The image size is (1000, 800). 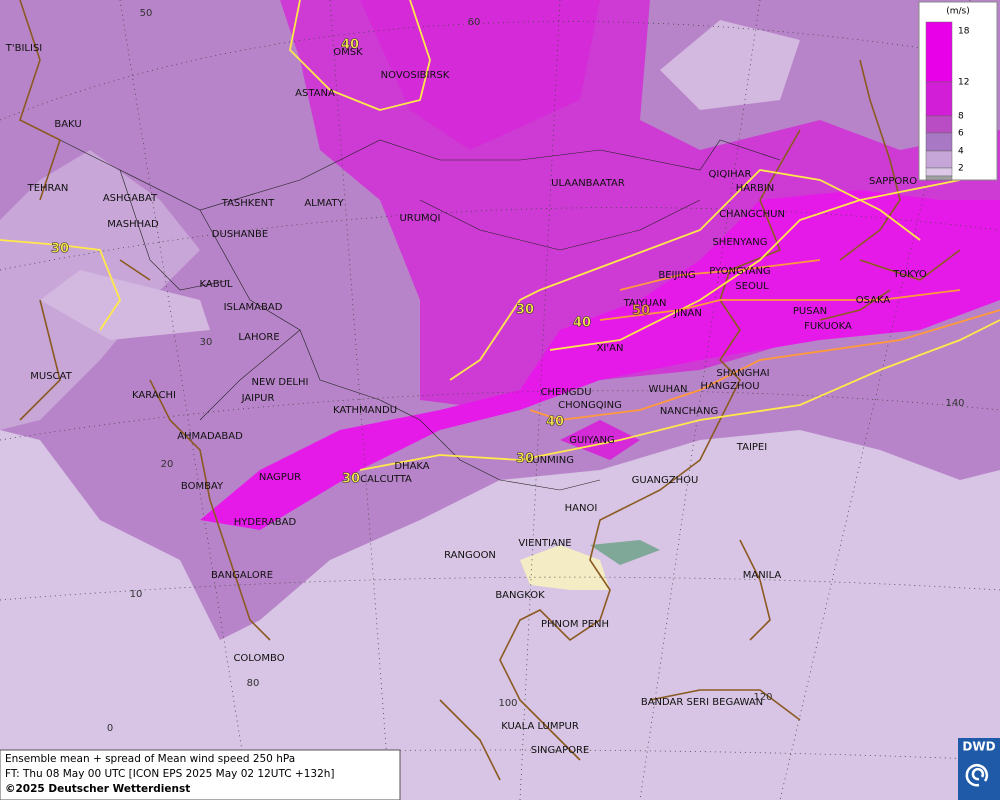 What do you see at coordinates (324, 203) in the screenshot?
I see `city-label: ALMATY` at bounding box center [324, 203].